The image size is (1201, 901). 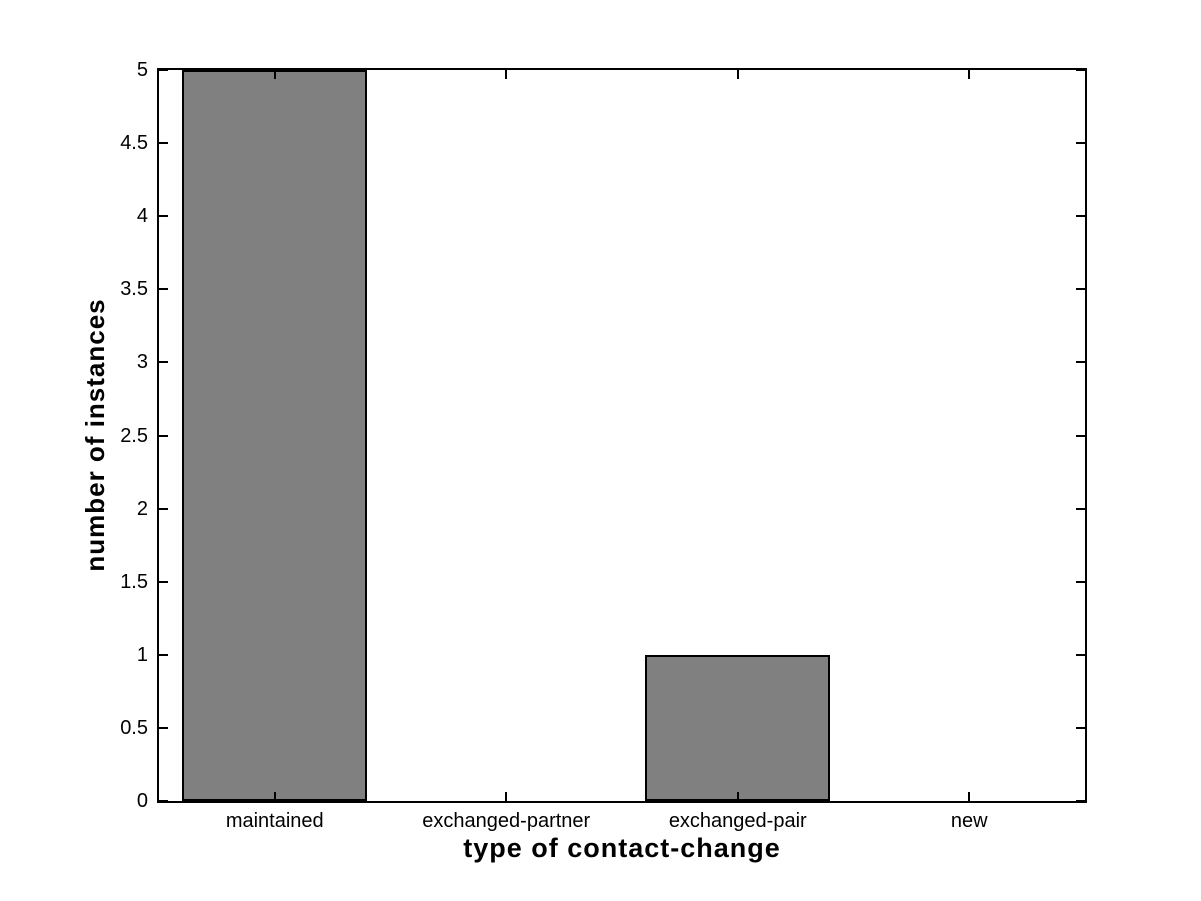 What do you see at coordinates (969, 821) in the screenshot?
I see `x-tick-label-new: new` at bounding box center [969, 821].